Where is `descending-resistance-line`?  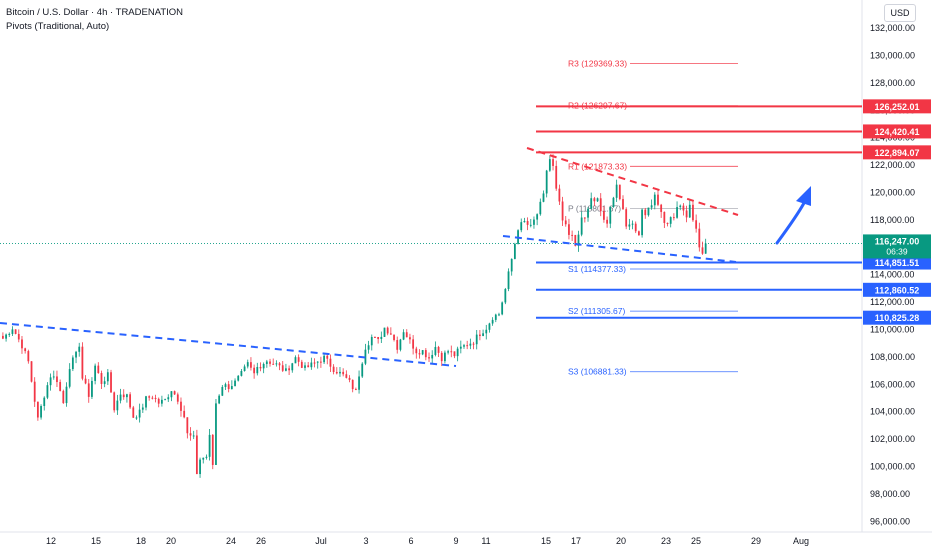 descending-resistance-line is located at coordinates (632, 181).